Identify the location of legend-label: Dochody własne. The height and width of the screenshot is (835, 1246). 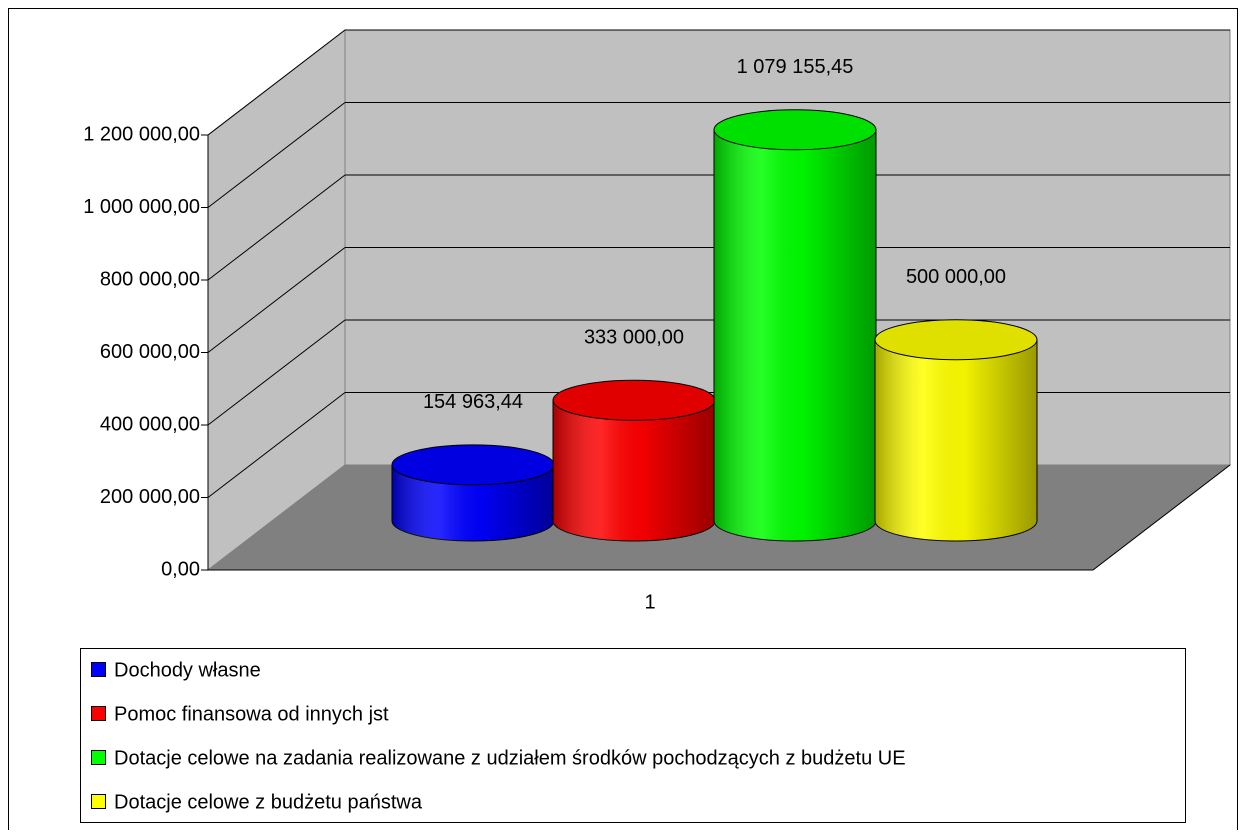
(187, 670).